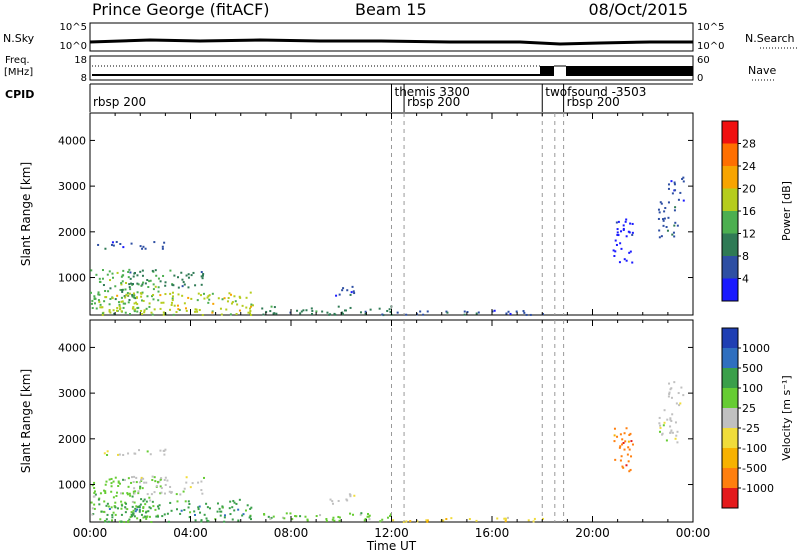 This screenshot has height=554, width=800. I want to click on nsky-label: N.Sky, so click(19, 38).